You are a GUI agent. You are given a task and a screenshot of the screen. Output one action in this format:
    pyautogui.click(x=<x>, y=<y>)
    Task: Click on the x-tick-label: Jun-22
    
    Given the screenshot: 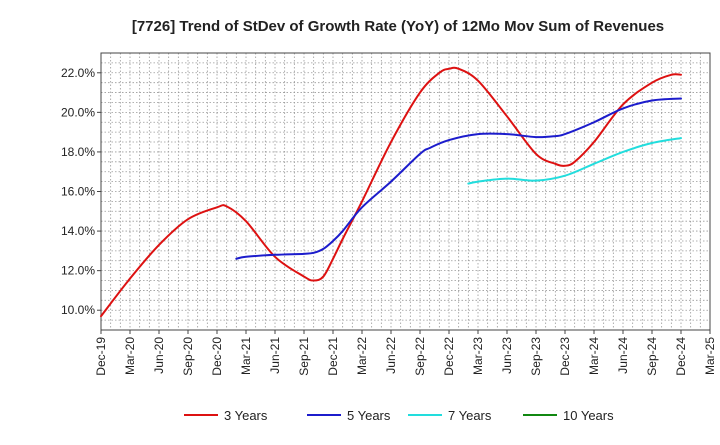 What is the action you would take?
    pyautogui.click(x=391, y=355)
    